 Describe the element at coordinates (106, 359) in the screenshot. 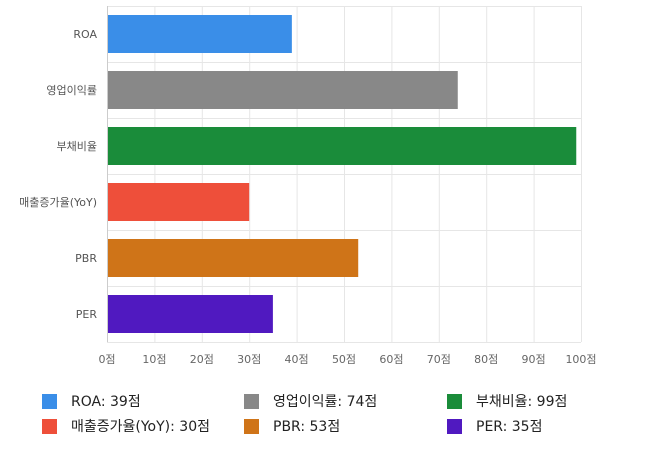

I see `x-tick-label: 0점` at that location.